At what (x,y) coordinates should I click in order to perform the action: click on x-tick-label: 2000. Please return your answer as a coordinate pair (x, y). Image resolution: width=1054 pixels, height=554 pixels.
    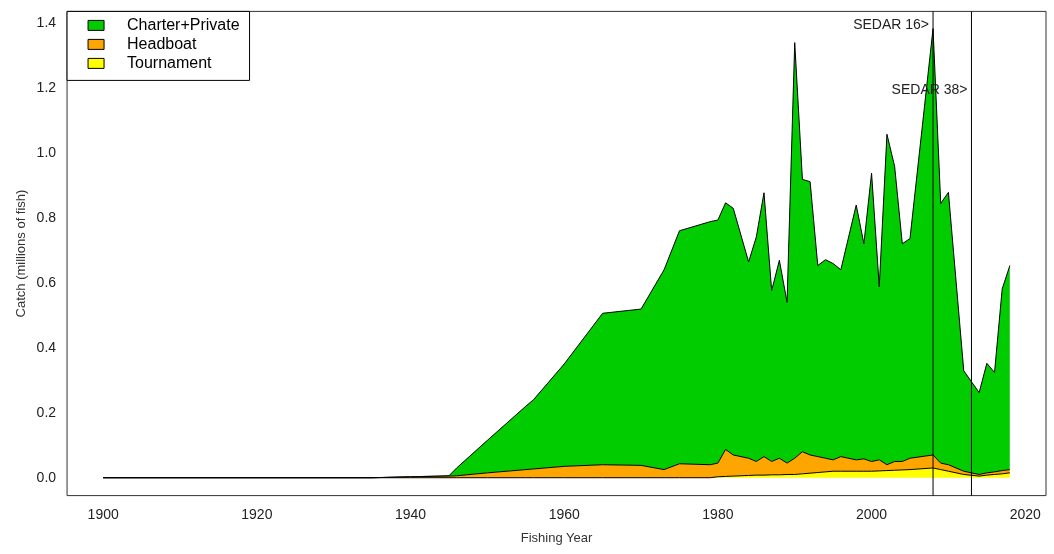
    Looking at the image, I should click on (872, 513).